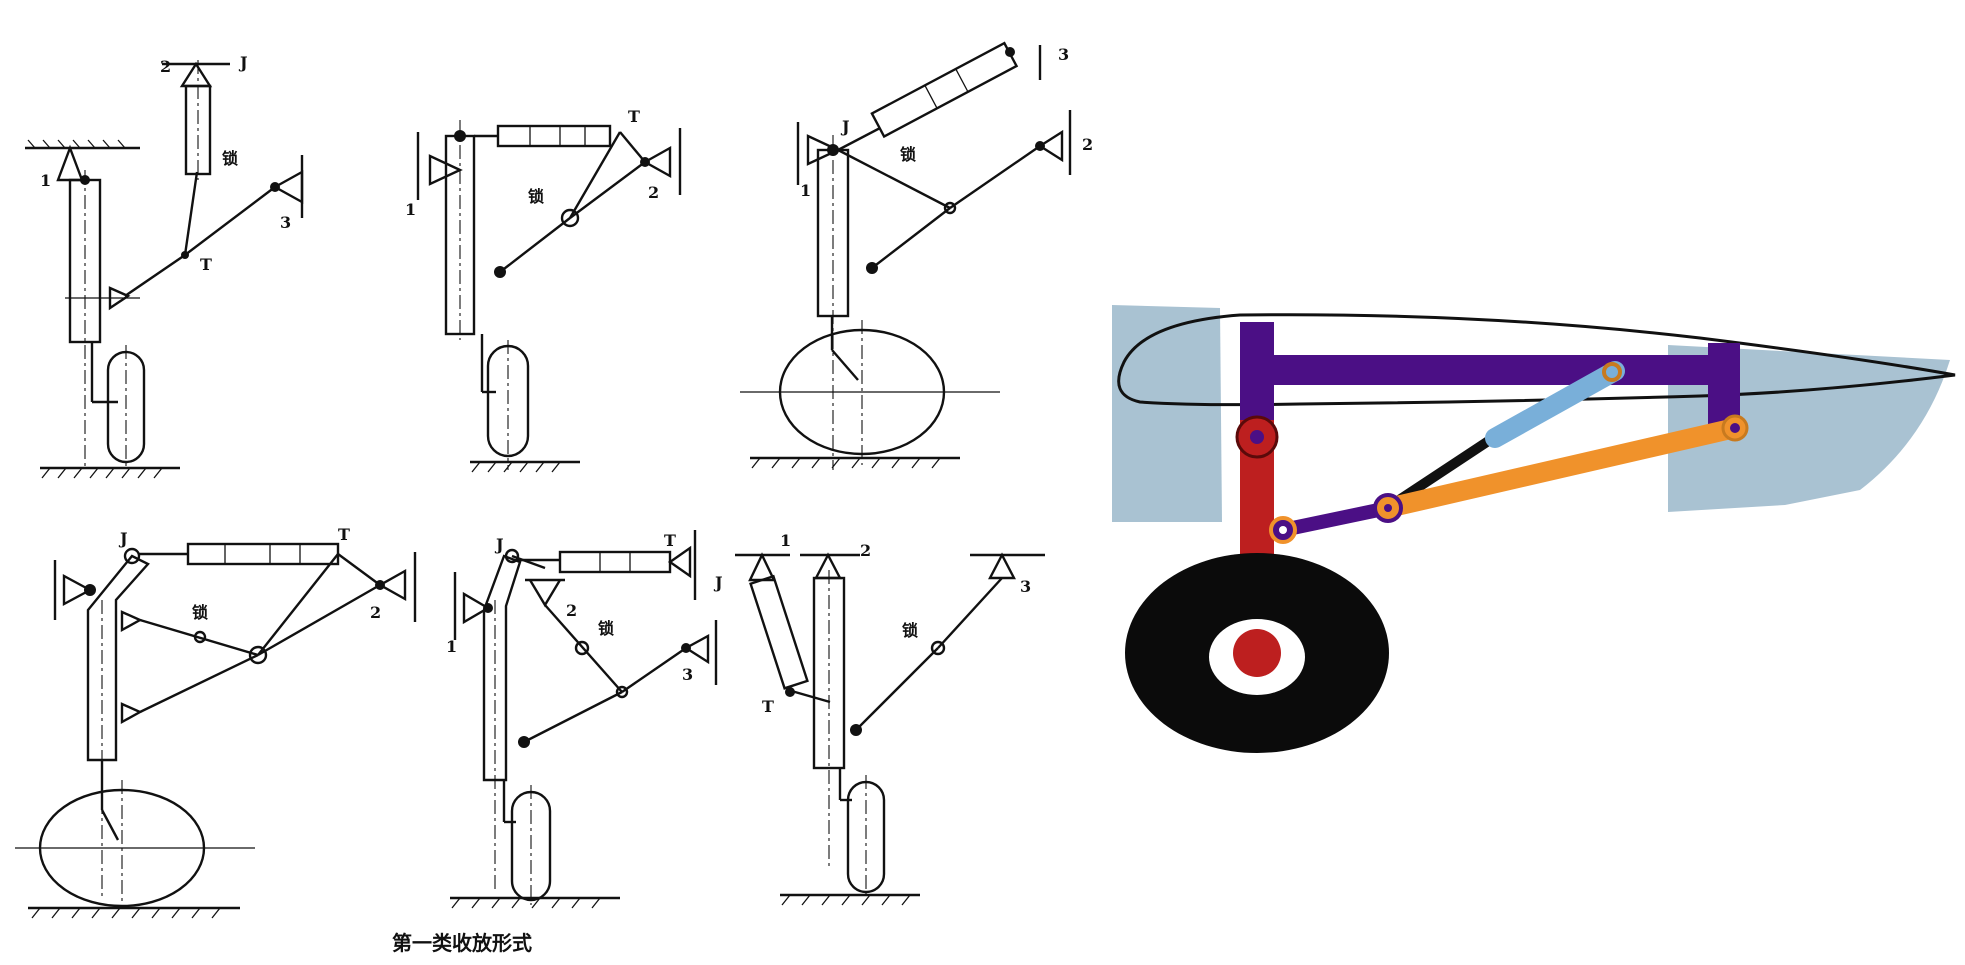 The height and width of the screenshot is (965, 1965). Describe the element at coordinates (243, 62) in the screenshot. I see `d1-label-j: J` at that location.